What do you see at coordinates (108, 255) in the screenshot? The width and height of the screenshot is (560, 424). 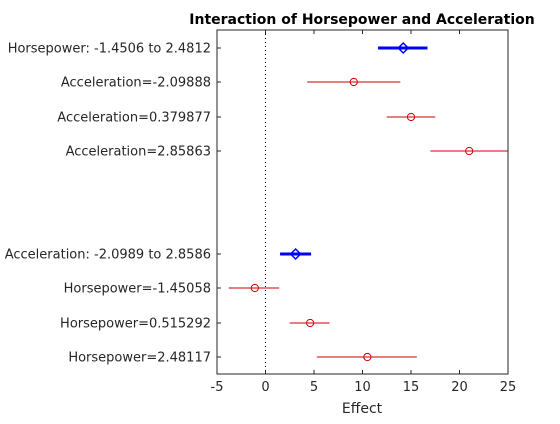 I see `row-label: Acceleration: -2.0989 to 2.8586` at bounding box center [108, 255].